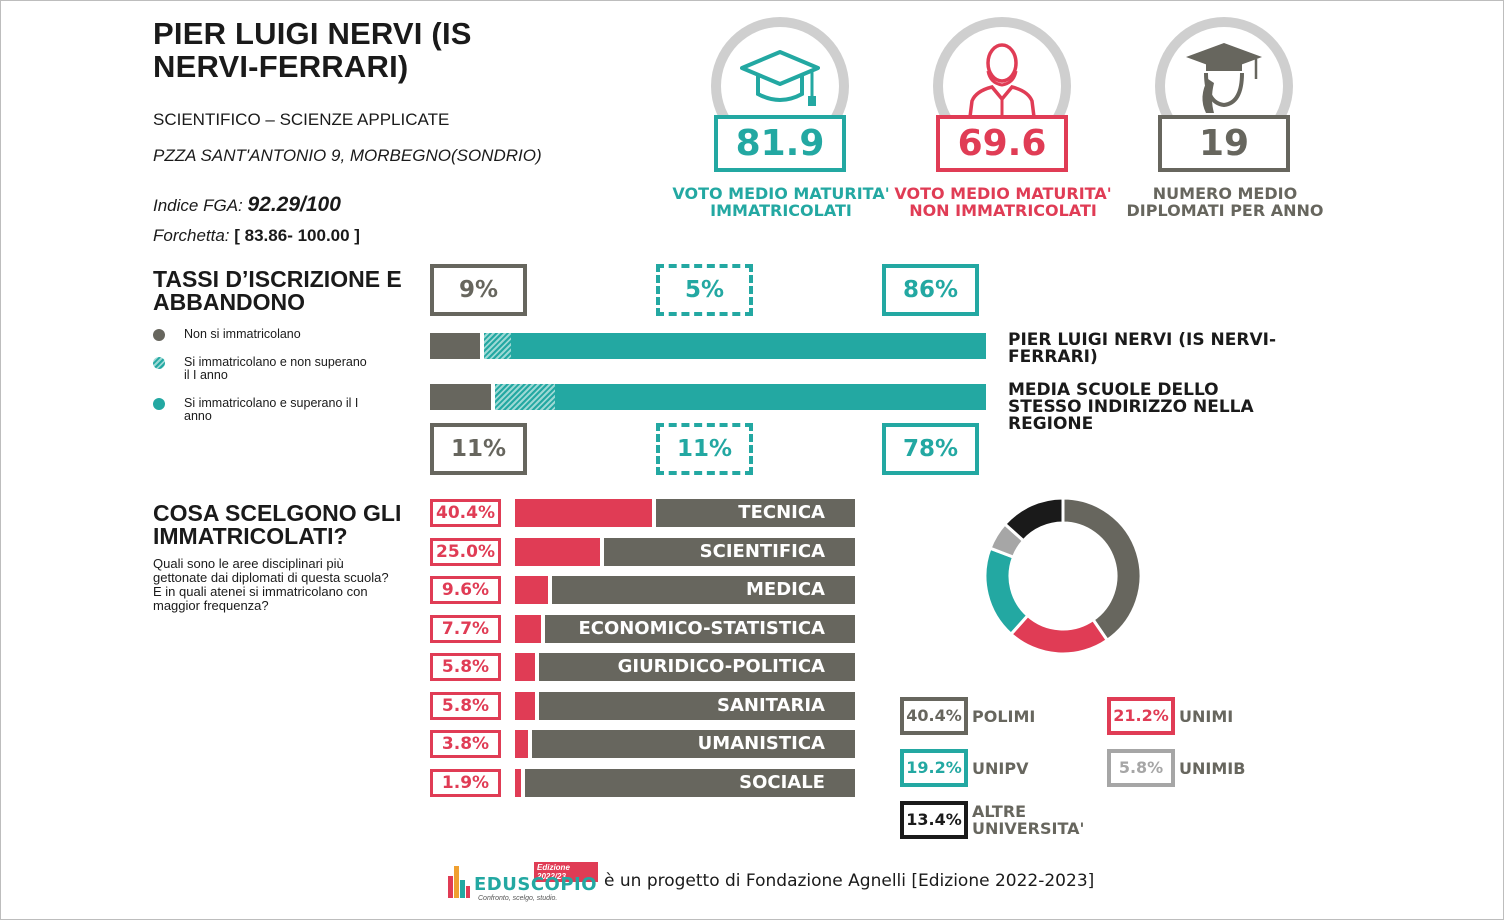 This screenshot has height=920, width=1504. What do you see at coordinates (294, 204) in the screenshot?
I see `fga-value: 92.29/100` at bounding box center [294, 204].